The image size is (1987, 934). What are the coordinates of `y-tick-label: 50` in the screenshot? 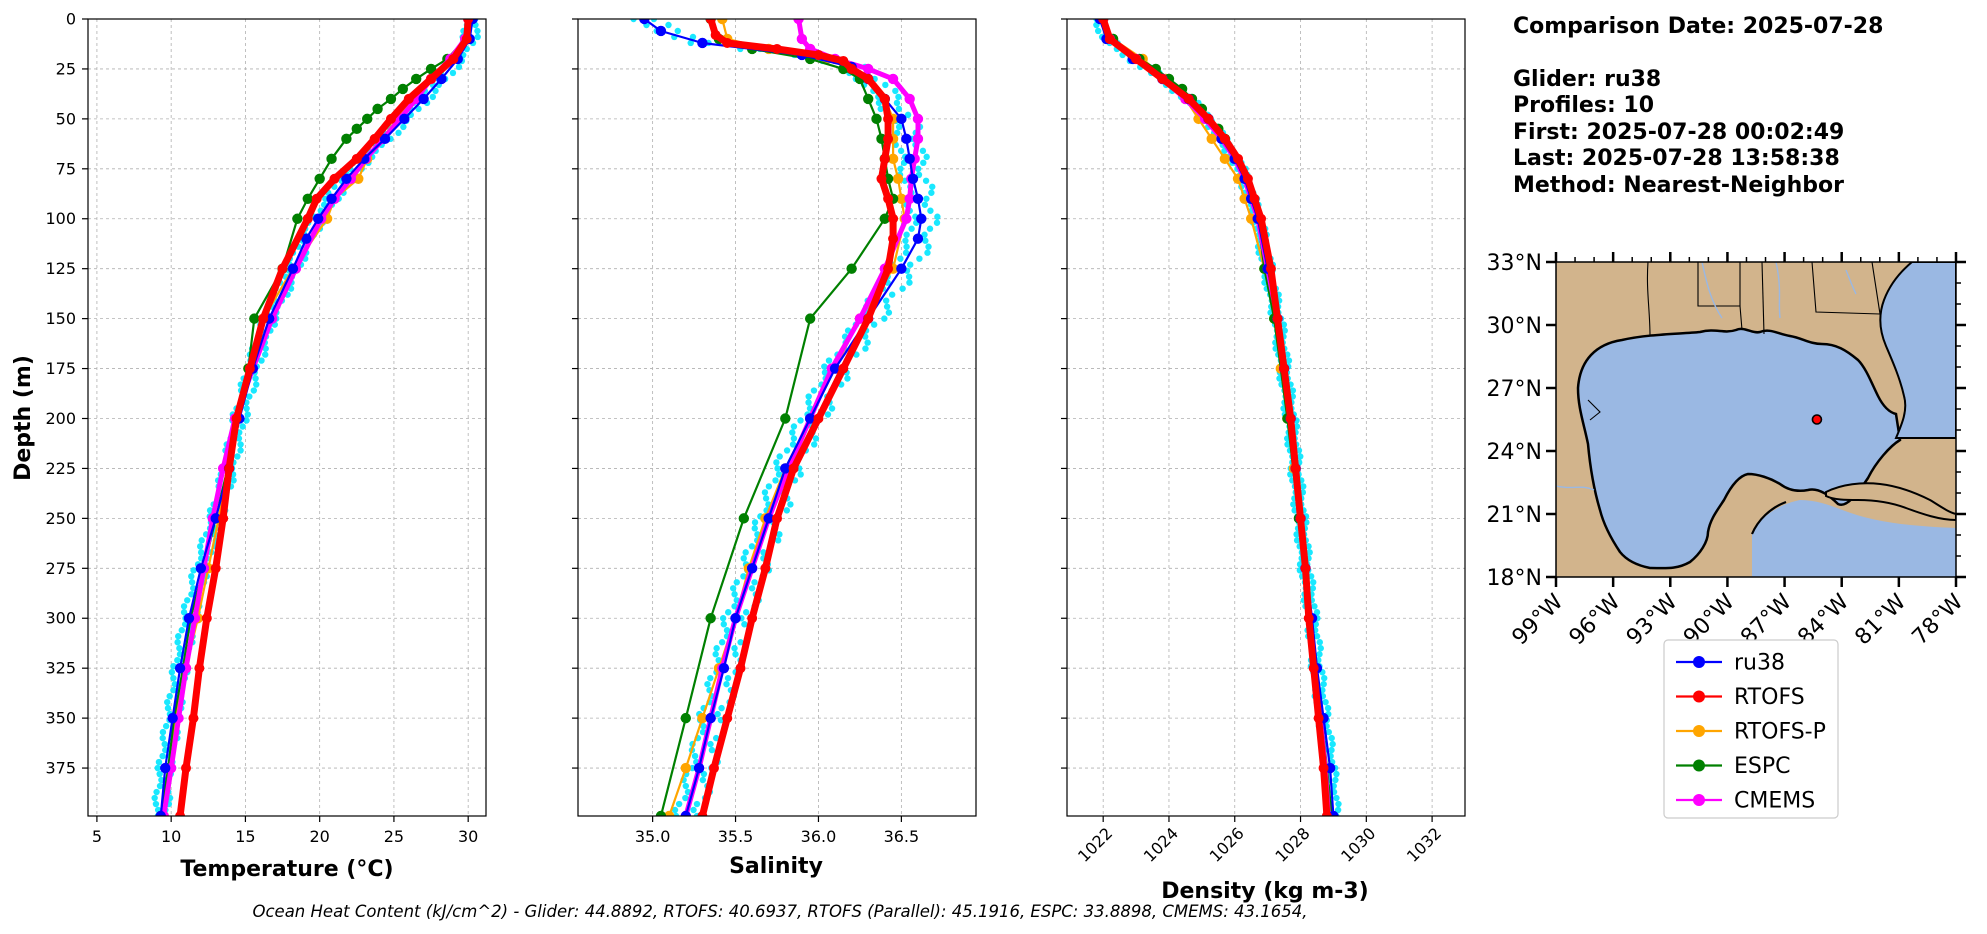 It's located at (66, 118).